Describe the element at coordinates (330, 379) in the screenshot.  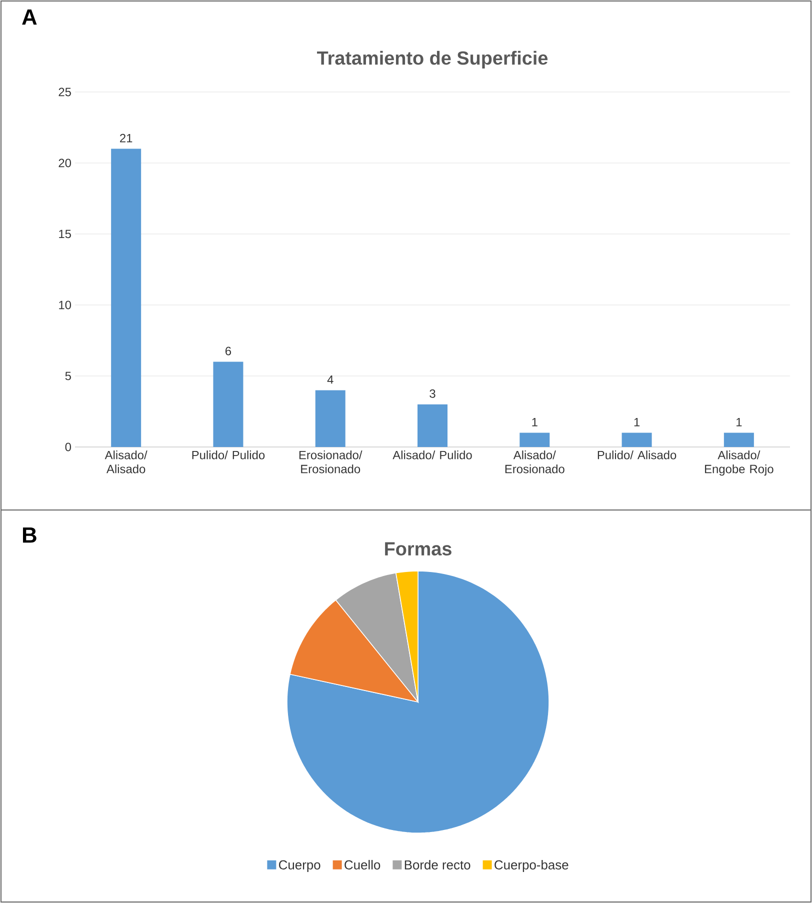
I see `data-label: 4` at that location.